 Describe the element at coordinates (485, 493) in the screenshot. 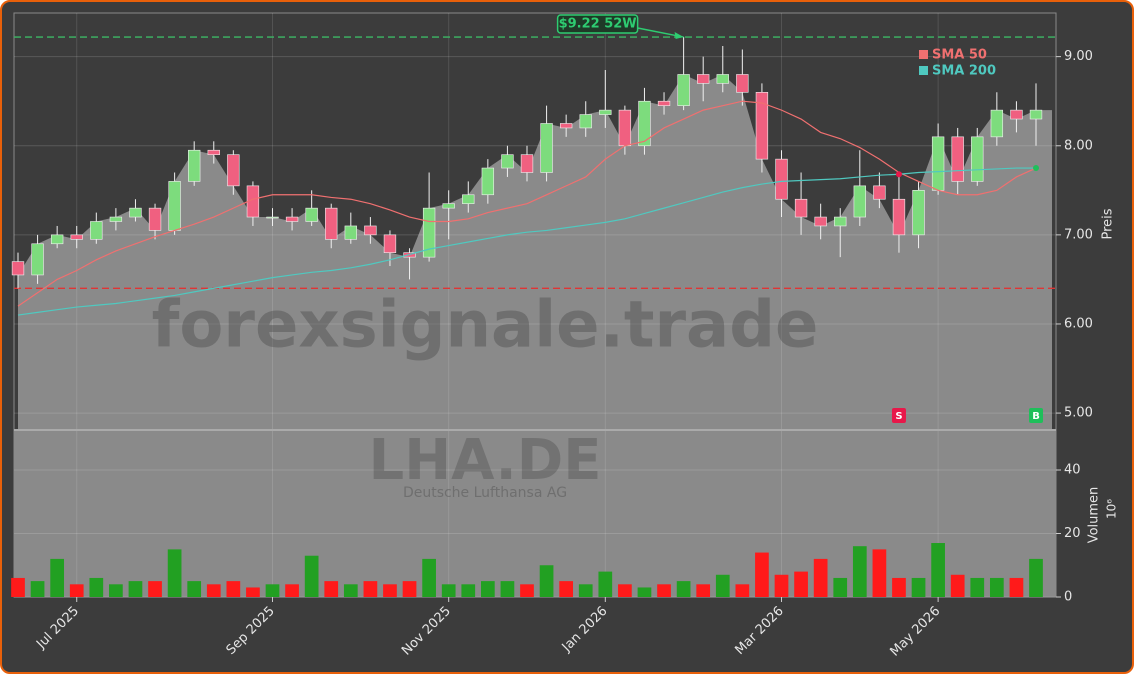

I see `watermark-subtitle: Deutsche Lufthansa AG` at that location.